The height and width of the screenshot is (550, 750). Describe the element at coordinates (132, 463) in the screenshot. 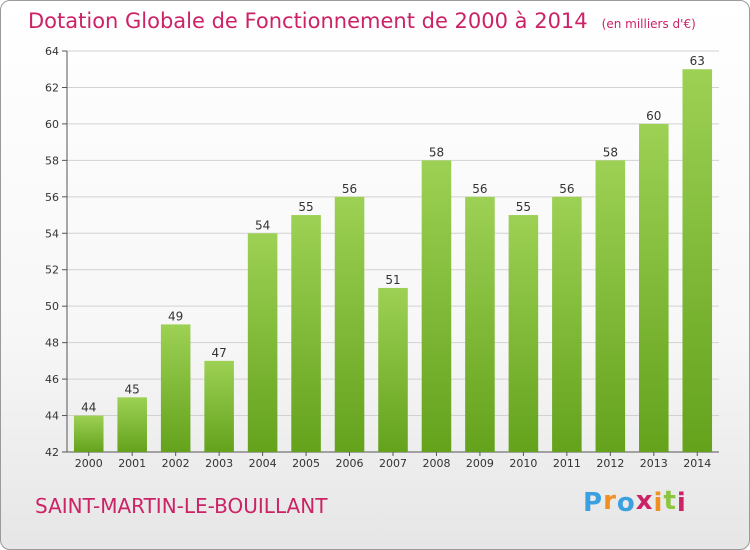

I see `x-tick-label: 2001` at that location.